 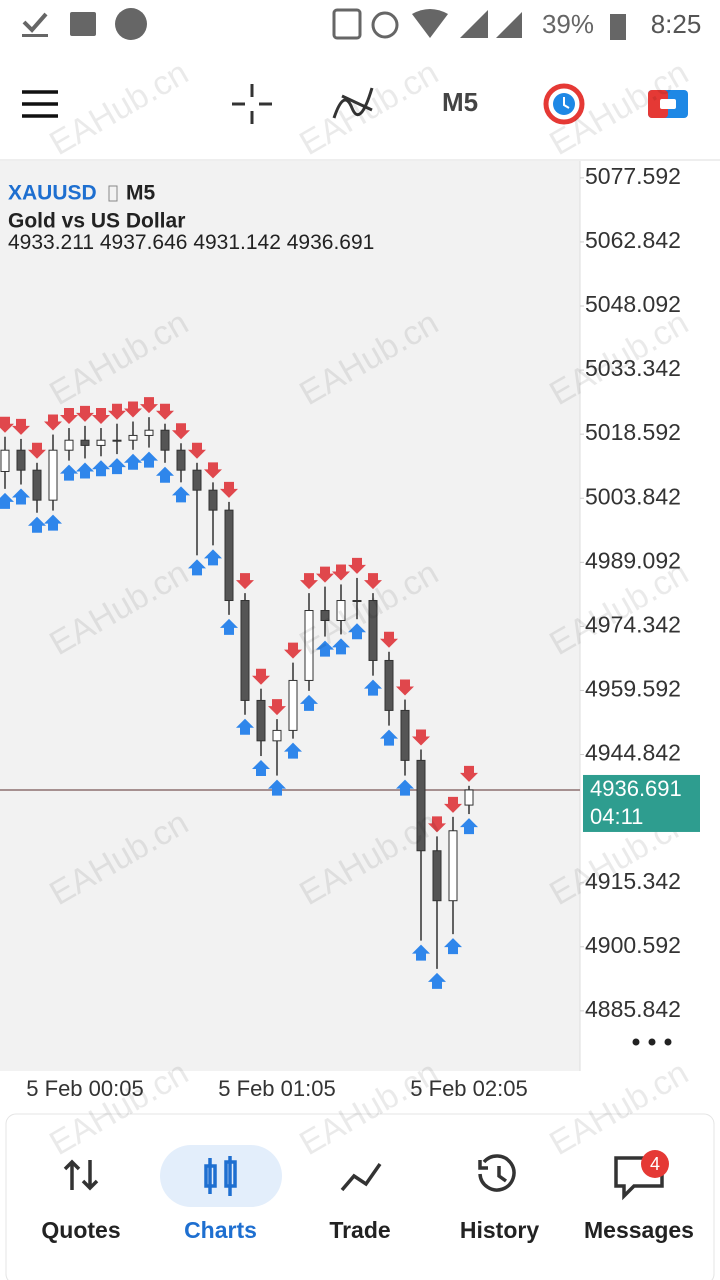 What do you see at coordinates (633, 753) in the screenshot?
I see `y-tick-label: 4944.842` at bounding box center [633, 753].